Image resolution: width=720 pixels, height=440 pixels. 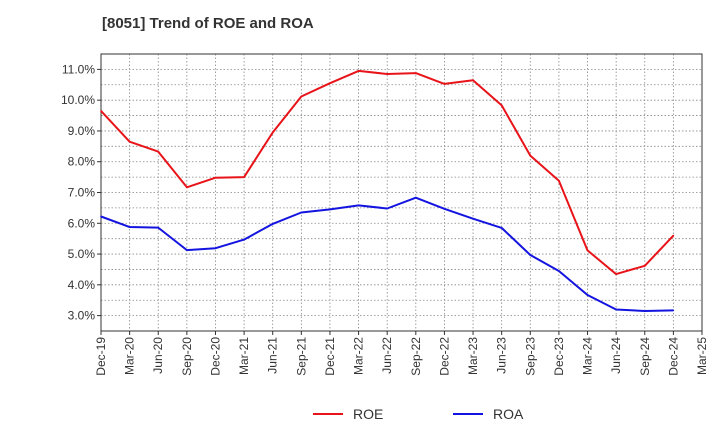 What do you see at coordinates (208, 23) in the screenshot?
I see `chart-title: [8051] Trend of ROE and ROA` at bounding box center [208, 23].